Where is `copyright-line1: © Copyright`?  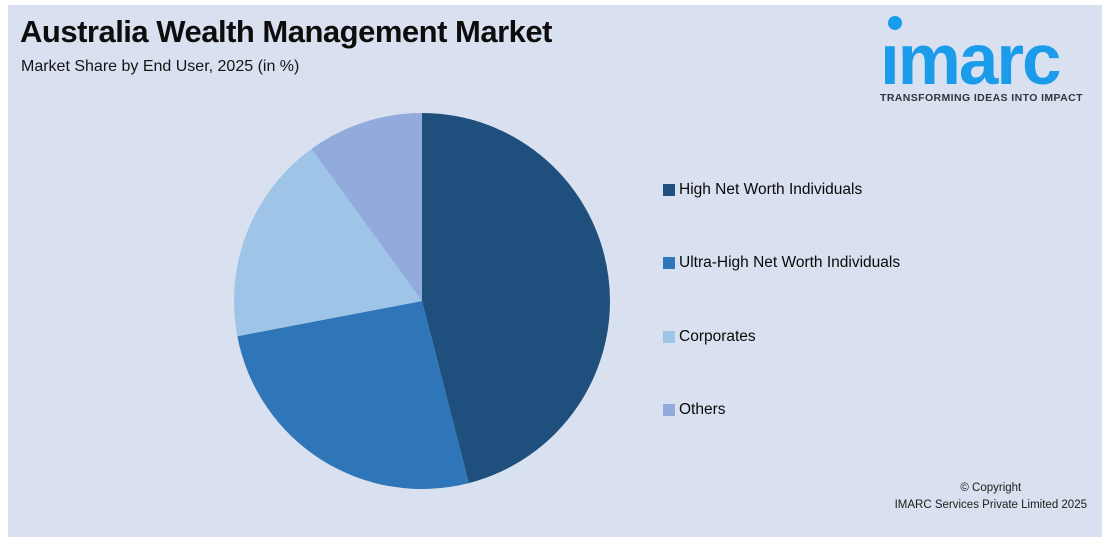
copyright-line1: © Copyright is located at coordinates (991, 488).